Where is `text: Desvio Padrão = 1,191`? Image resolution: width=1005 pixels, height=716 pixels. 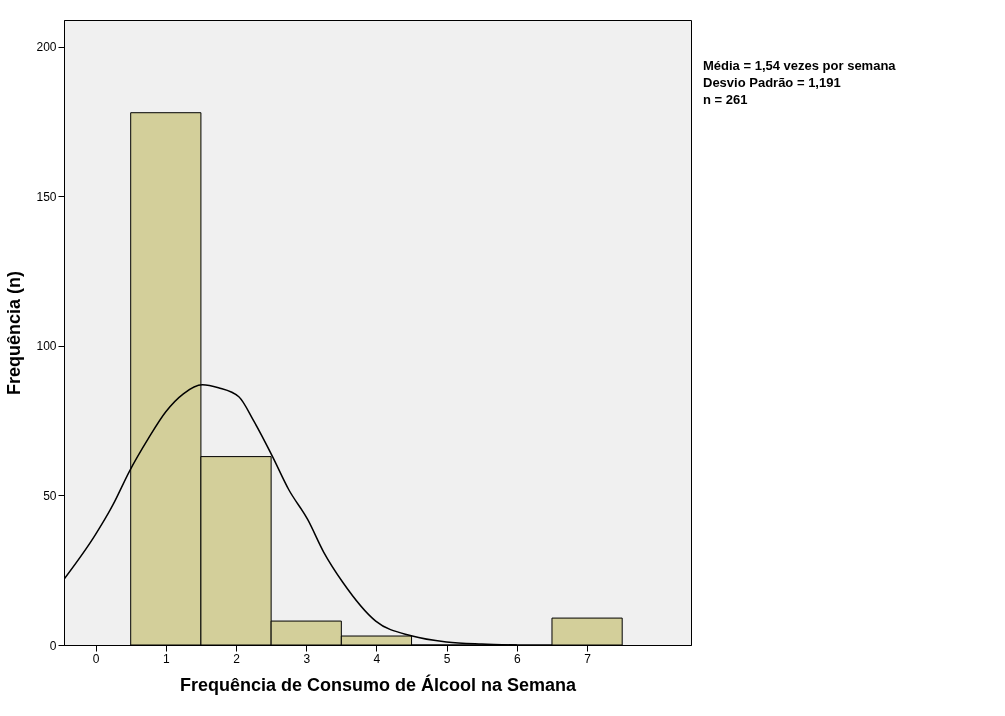
text: Desvio Padrão = 1,191 is located at coordinates (772, 82).